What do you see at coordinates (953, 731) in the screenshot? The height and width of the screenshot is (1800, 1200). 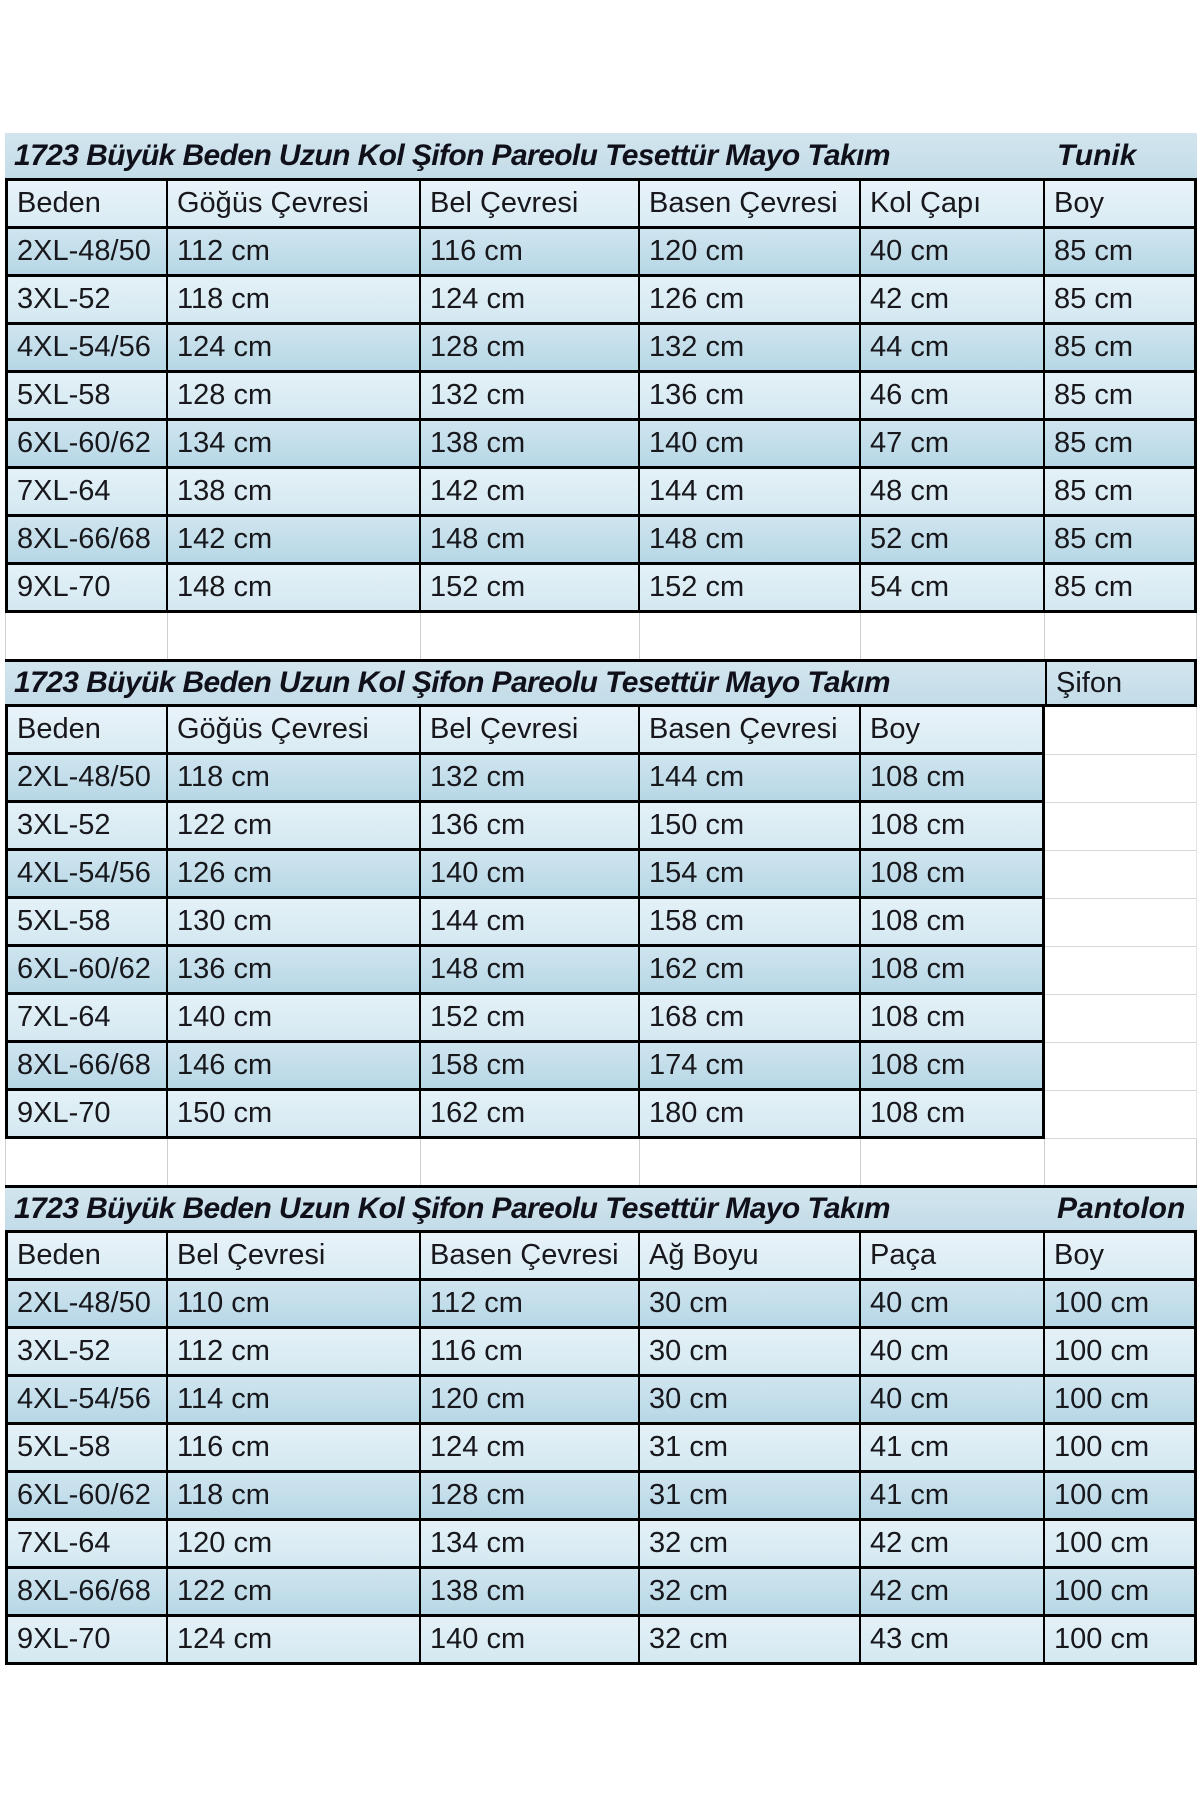 I see `column-header-cell: Boy` at bounding box center [953, 731].